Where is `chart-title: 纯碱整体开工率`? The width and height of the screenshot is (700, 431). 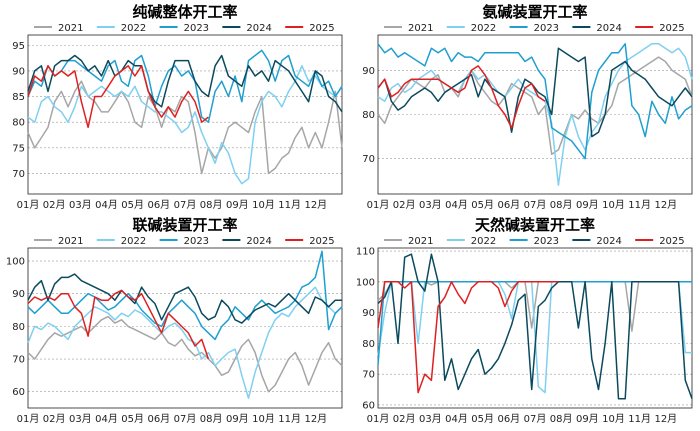 chart-title: 纯碱整体开工率 is located at coordinates (184, 12).